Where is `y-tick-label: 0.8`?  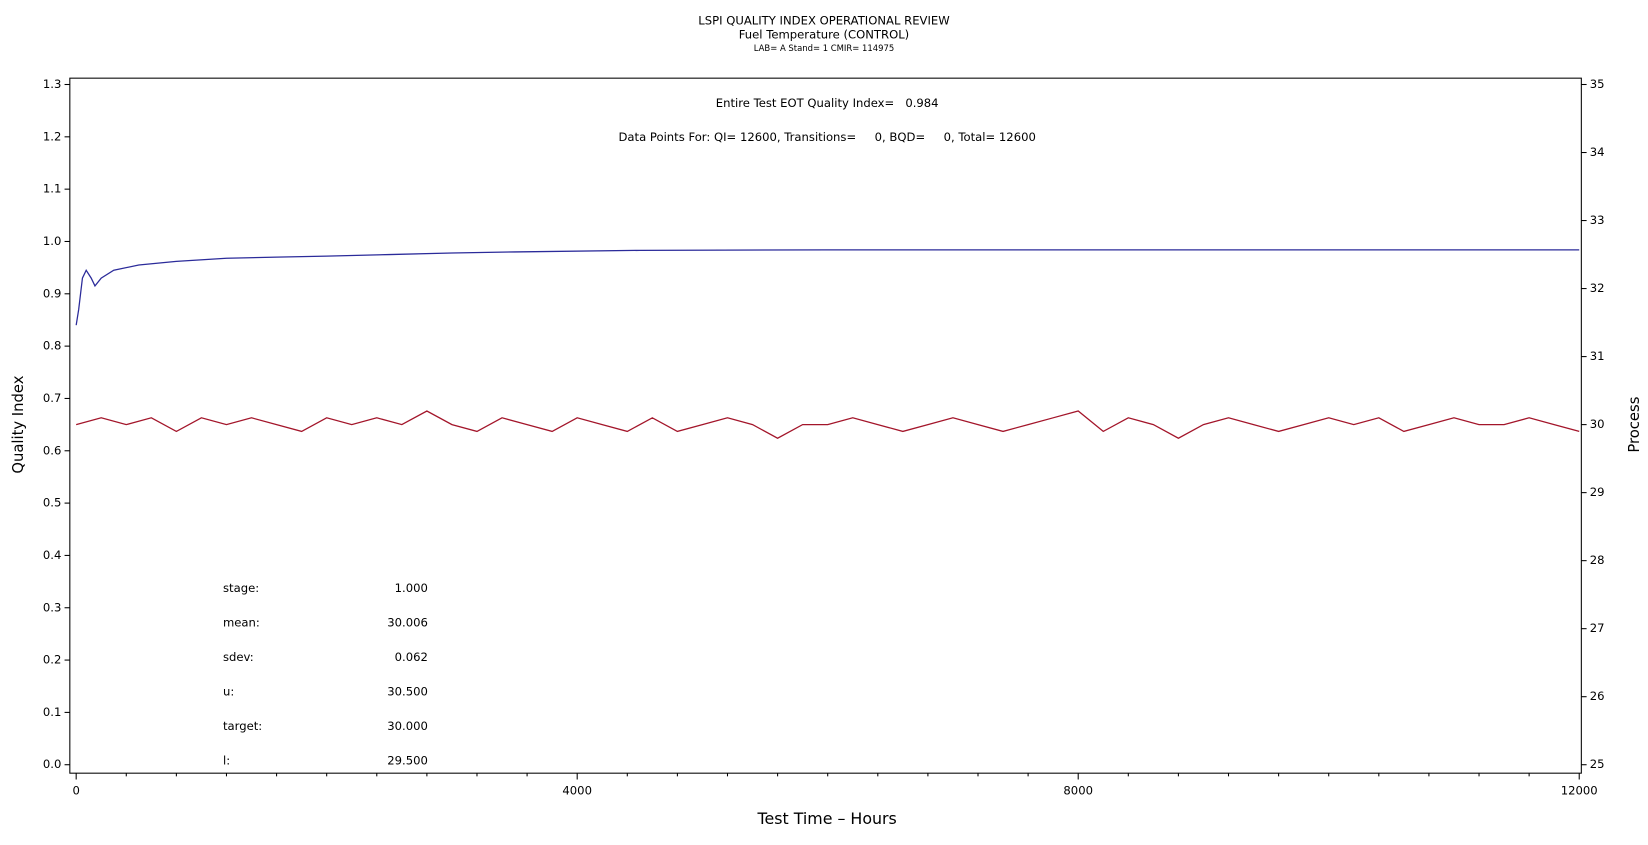 y-tick-label: 0.8 is located at coordinates (52, 346).